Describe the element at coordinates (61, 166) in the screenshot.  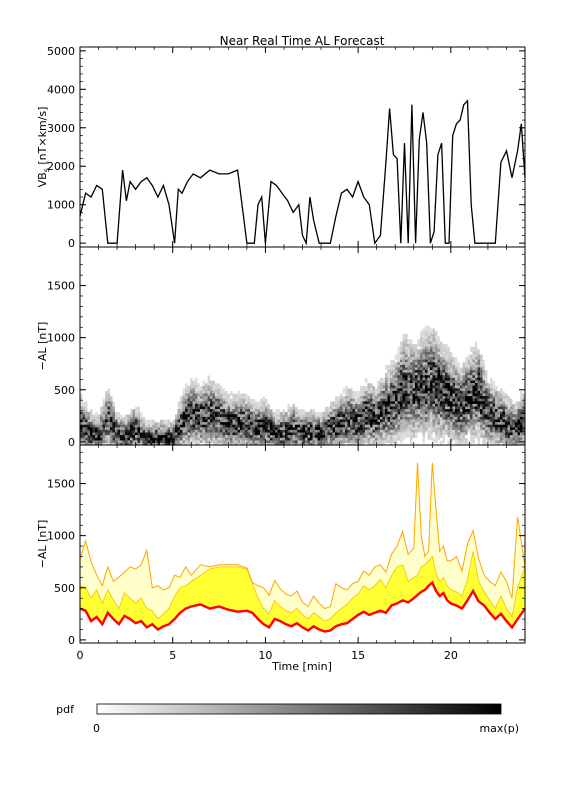
I see `y-tick-label: 2000` at that location.